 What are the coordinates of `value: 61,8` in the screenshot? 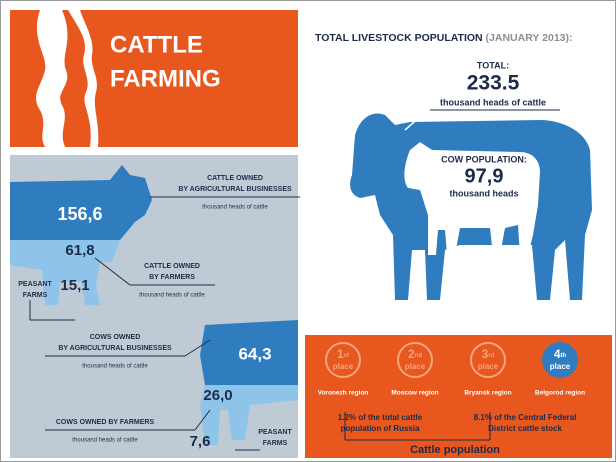 It's located at (79, 250).